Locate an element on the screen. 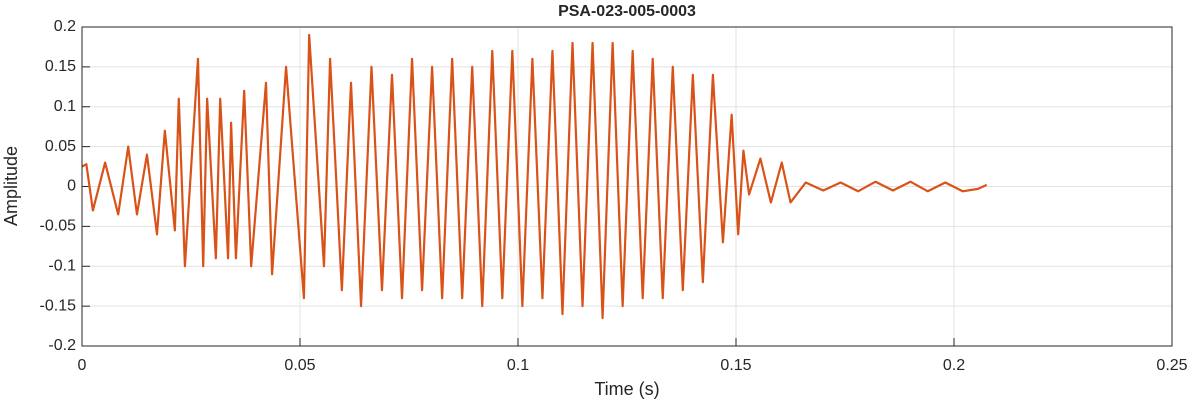 The width and height of the screenshot is (1193, 404). y-tick-label: -0.1 is located at coordinates (62, 265).